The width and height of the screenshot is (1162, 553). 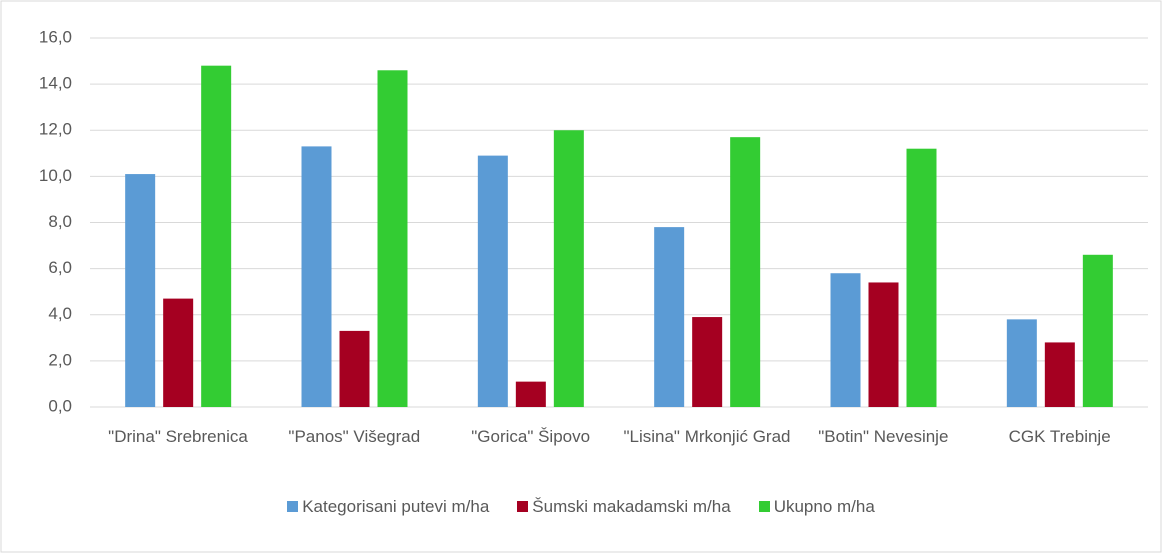 What do you see at coordinates (60, 359) in the screenshot?
I see `y-tick-label: 2,0` at bounding box center [60, 359].